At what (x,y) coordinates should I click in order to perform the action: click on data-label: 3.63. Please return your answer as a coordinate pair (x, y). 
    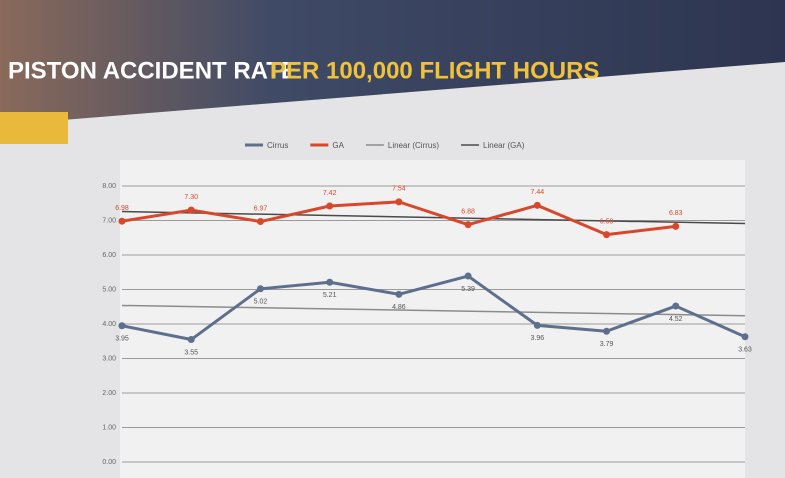
    Looking at the image, I should click on (745, 350).